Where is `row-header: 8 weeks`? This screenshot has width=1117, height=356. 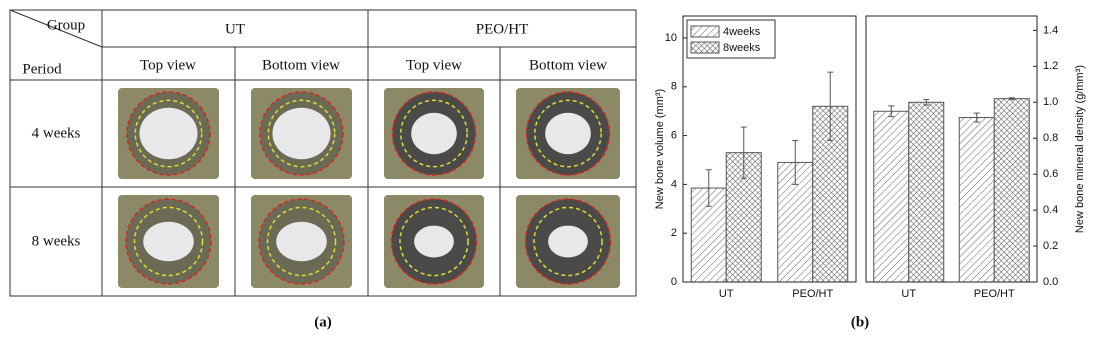
row-header: 8 weeks is located at coordinates (56, 241).